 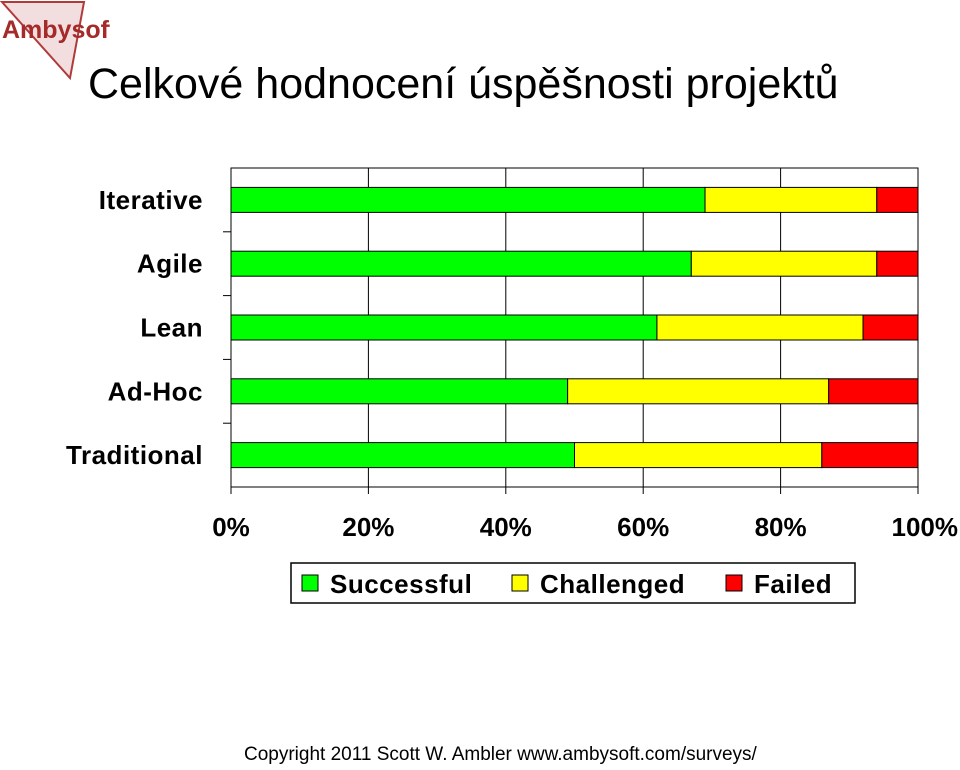 What do you see at coordinates (643, 527) in the screenshot?
I see `x-tick-label: 60%` at bounding box center [643, 527].